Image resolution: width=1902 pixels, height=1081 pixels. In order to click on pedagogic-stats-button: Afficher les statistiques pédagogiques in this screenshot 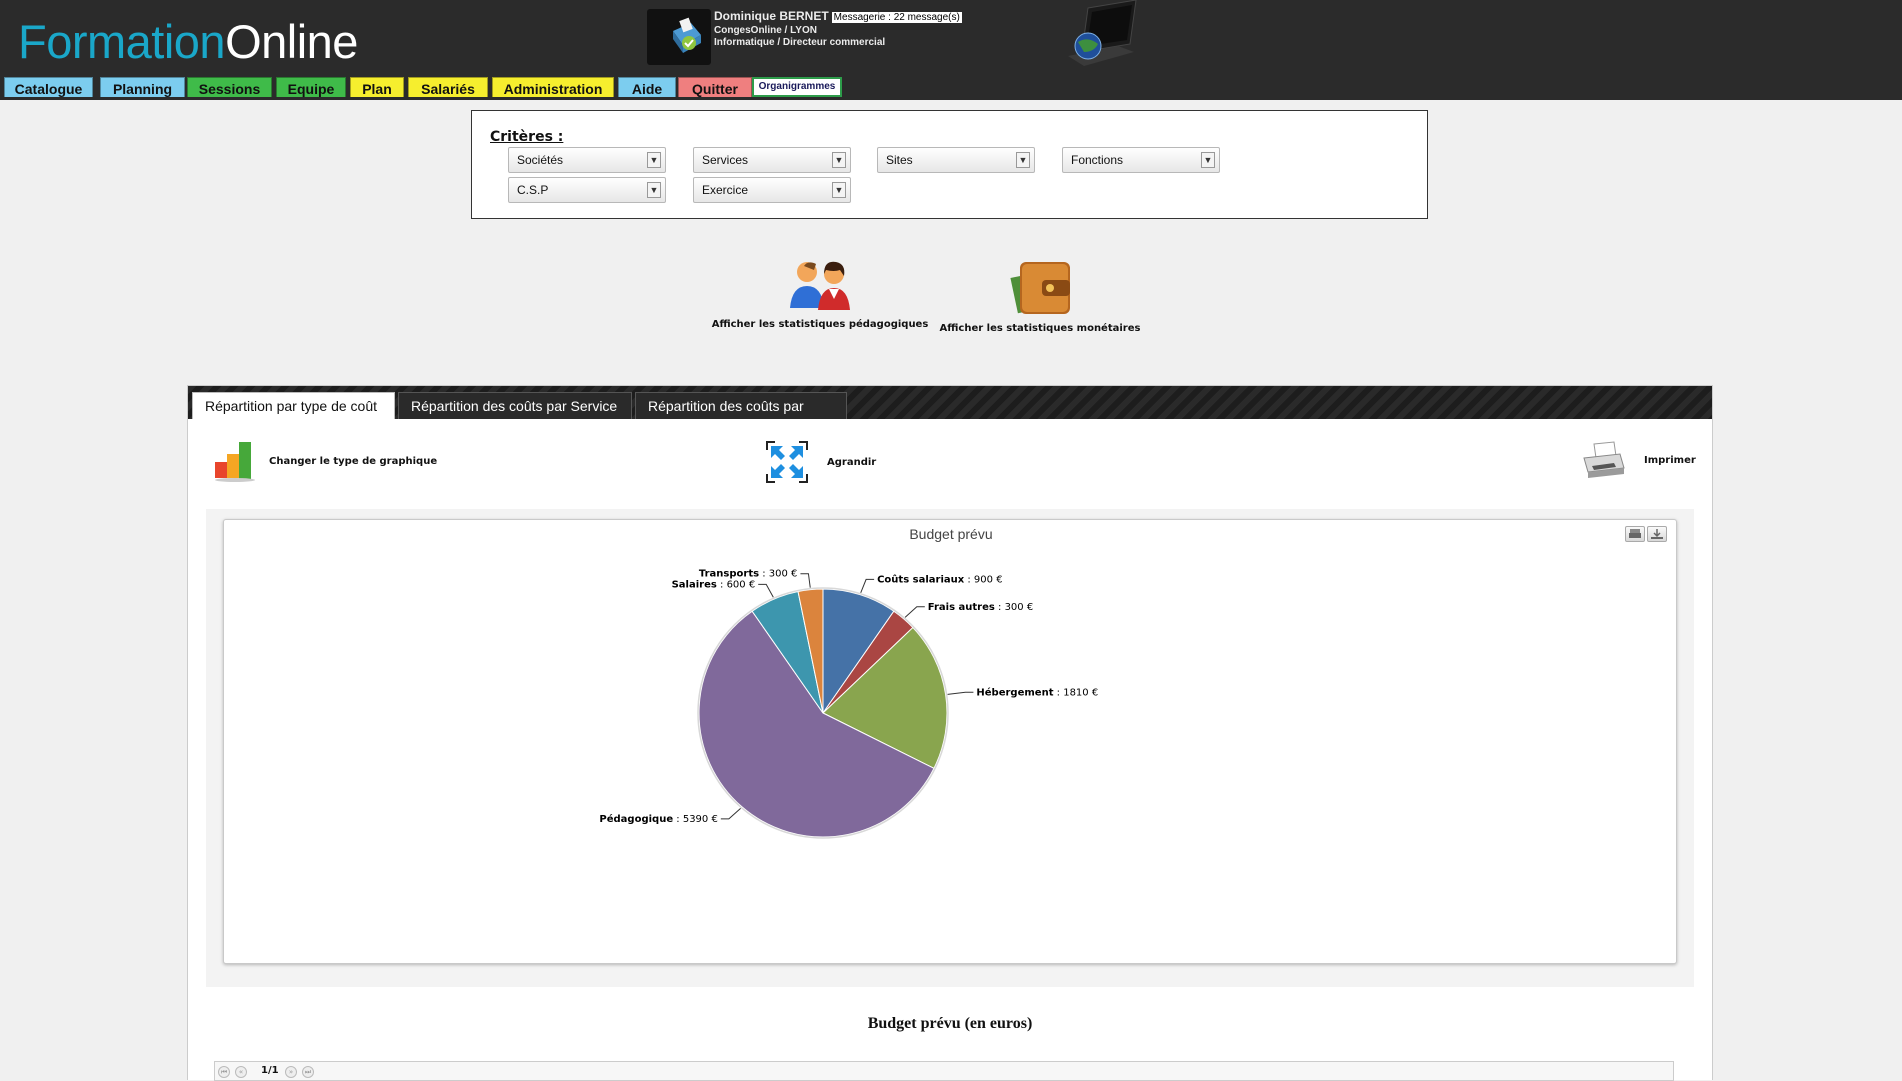, I will do `click(820, 293)`.